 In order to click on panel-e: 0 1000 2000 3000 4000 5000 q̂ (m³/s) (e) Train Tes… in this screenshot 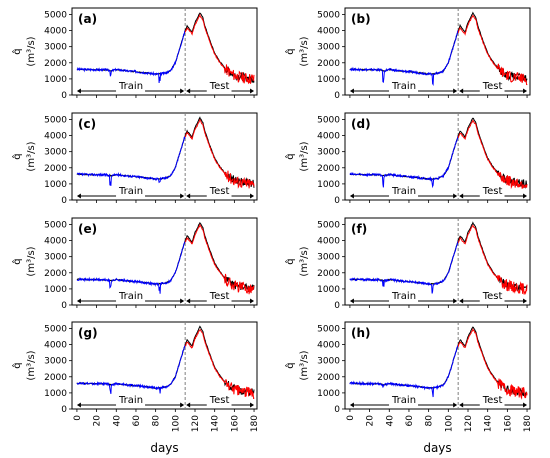, I will do `click(134, 264)`.